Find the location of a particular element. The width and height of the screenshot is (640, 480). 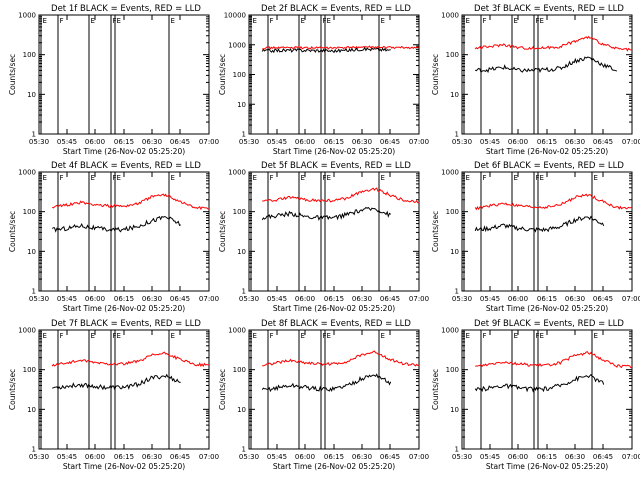

panel-title: Det 2f BLACK = Events, RED = LLD is located at coordinates (336, 9).